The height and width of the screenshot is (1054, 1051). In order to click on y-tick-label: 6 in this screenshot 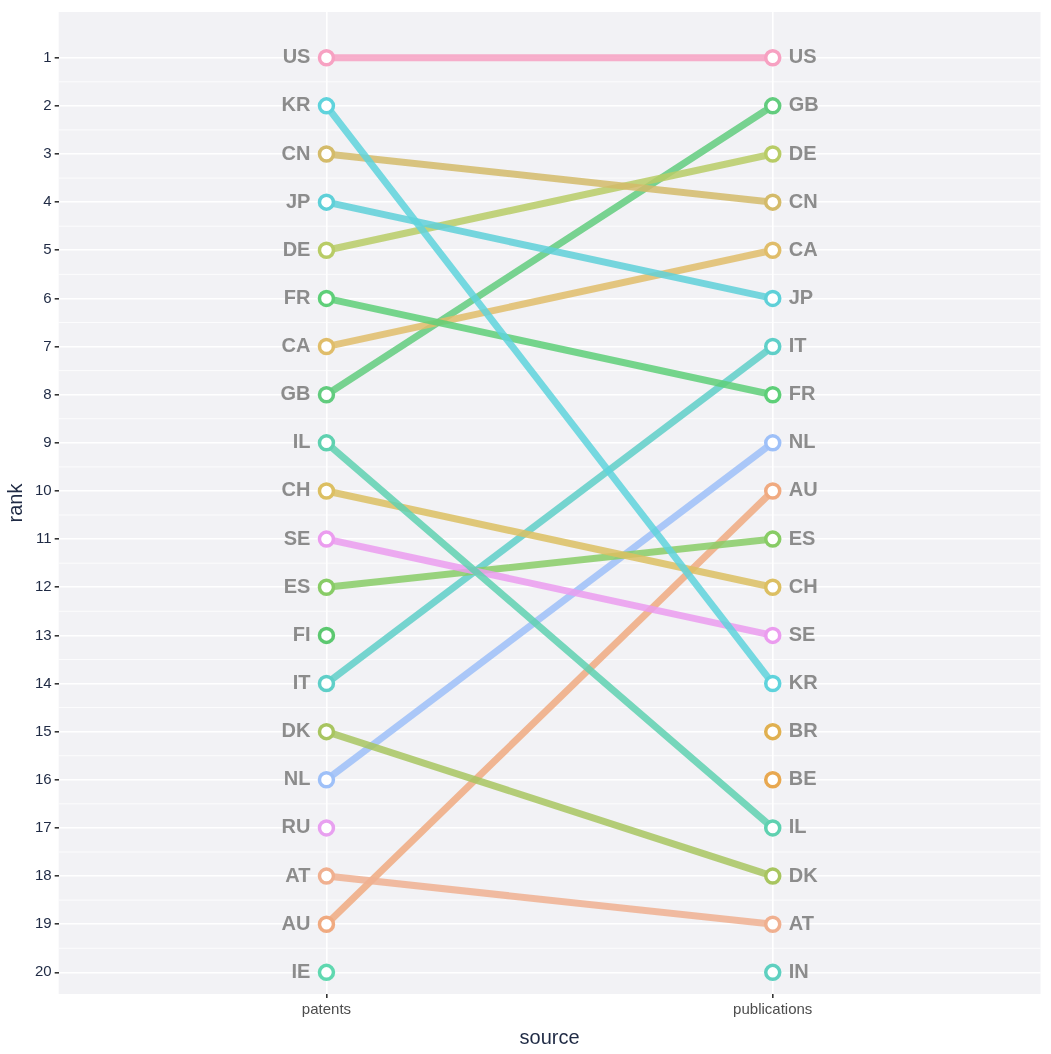, I will do `click(47, 297)`.